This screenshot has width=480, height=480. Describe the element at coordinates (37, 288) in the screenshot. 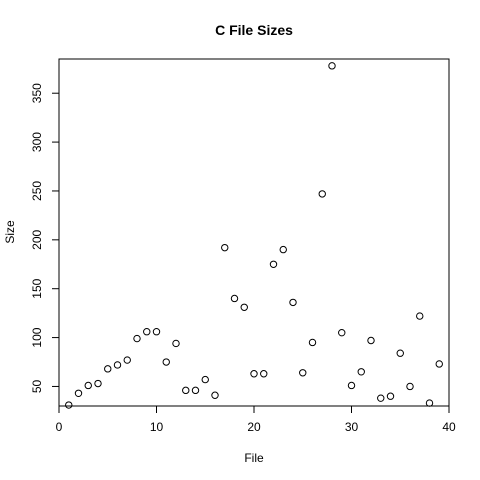

I see `y-tick-label: 150` at that location.